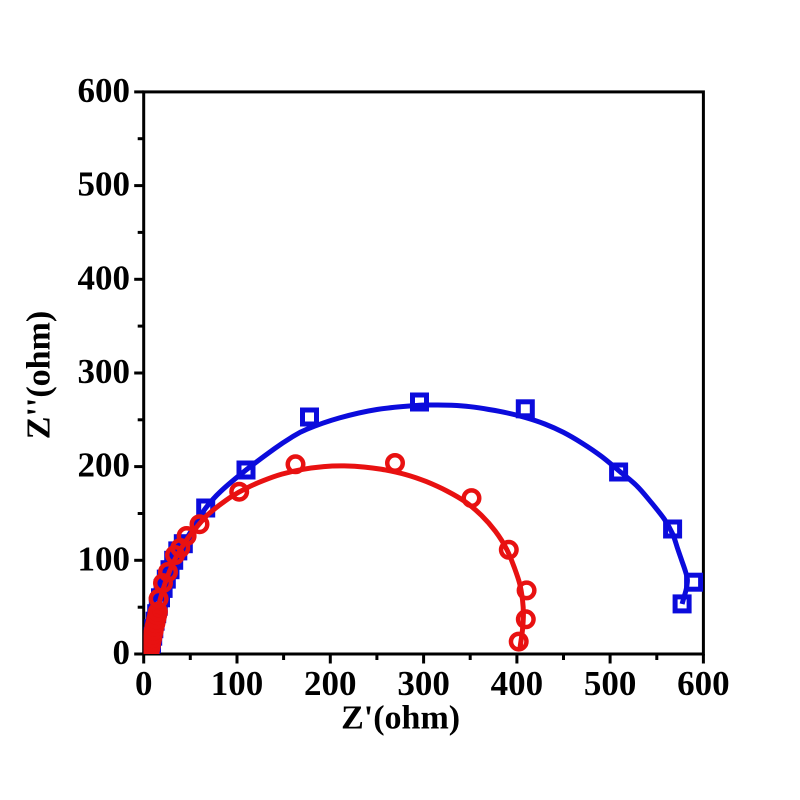  I want to click on svg-text: Z''(ohm), so click(39, 375).